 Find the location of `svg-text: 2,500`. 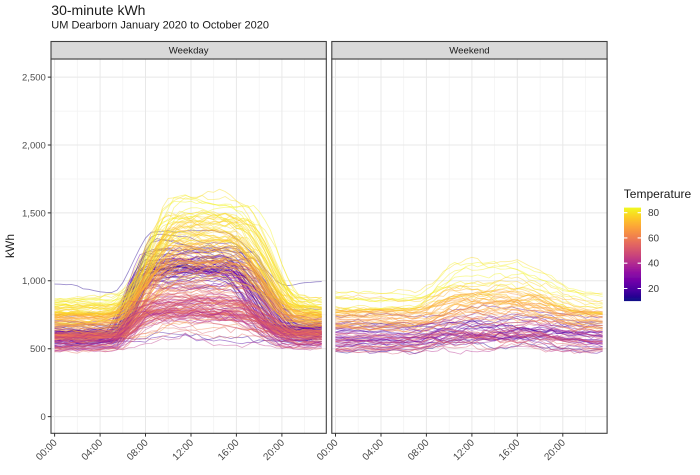

svg-text: 2,500 is located at coordinates (34, 78).